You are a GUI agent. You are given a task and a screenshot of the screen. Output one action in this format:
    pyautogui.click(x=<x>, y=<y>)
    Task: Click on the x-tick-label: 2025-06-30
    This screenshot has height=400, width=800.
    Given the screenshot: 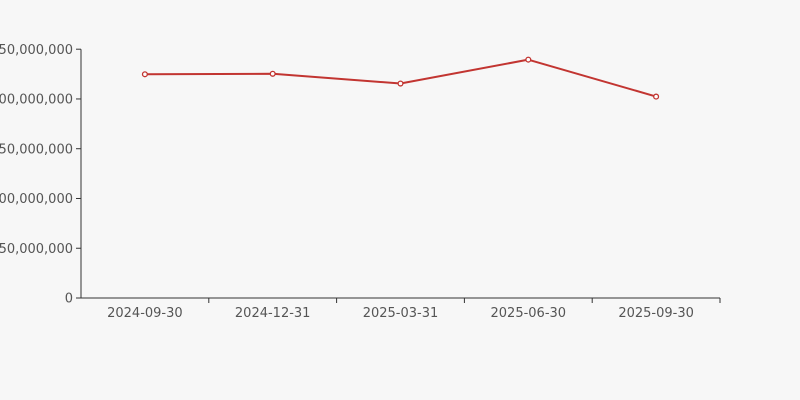 What is the action you would take?
    pyautogui.click(x=529, y=313)
    